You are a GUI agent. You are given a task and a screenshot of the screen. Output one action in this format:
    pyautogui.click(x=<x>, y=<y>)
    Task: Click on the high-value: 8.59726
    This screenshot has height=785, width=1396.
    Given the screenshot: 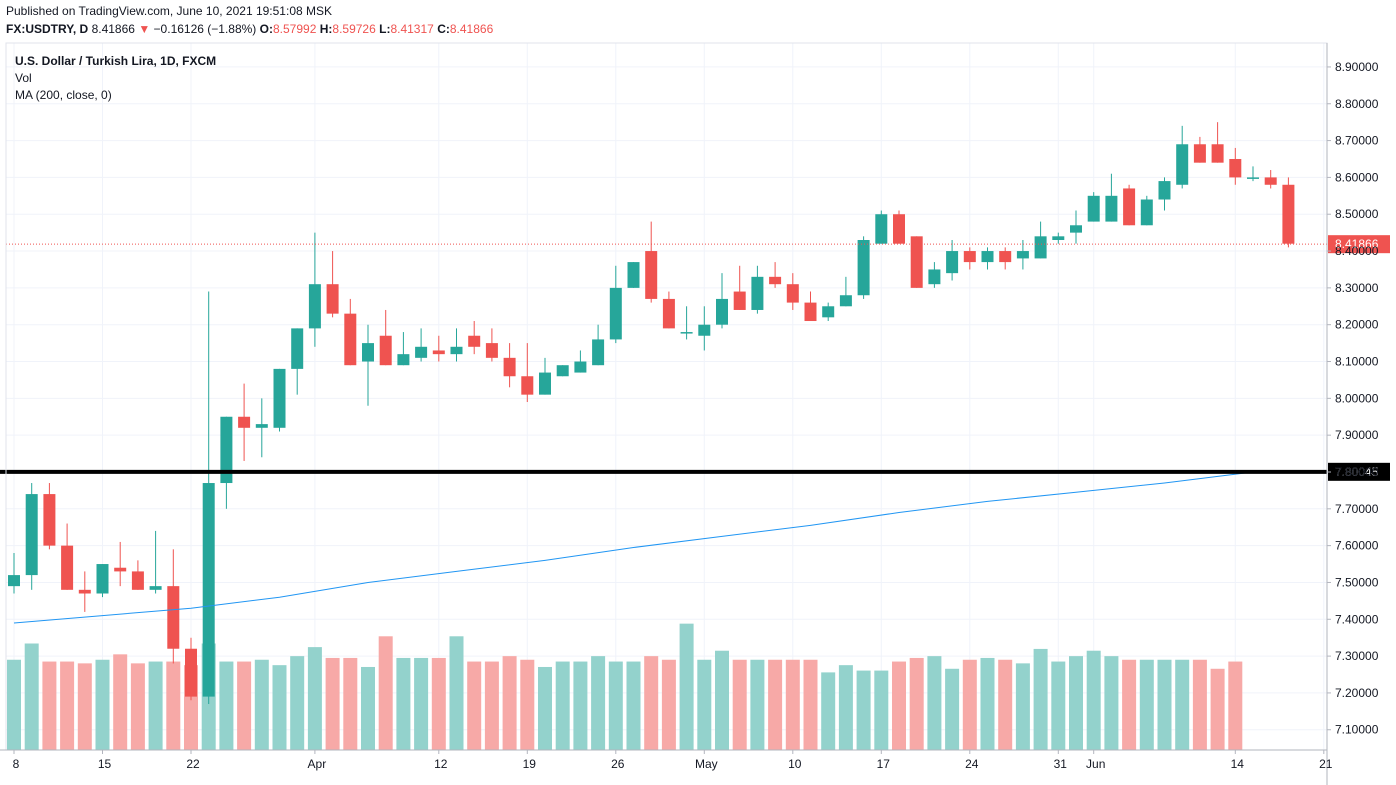 What is the action you would take?
    pyautogui.click(x=354, y=29)
    